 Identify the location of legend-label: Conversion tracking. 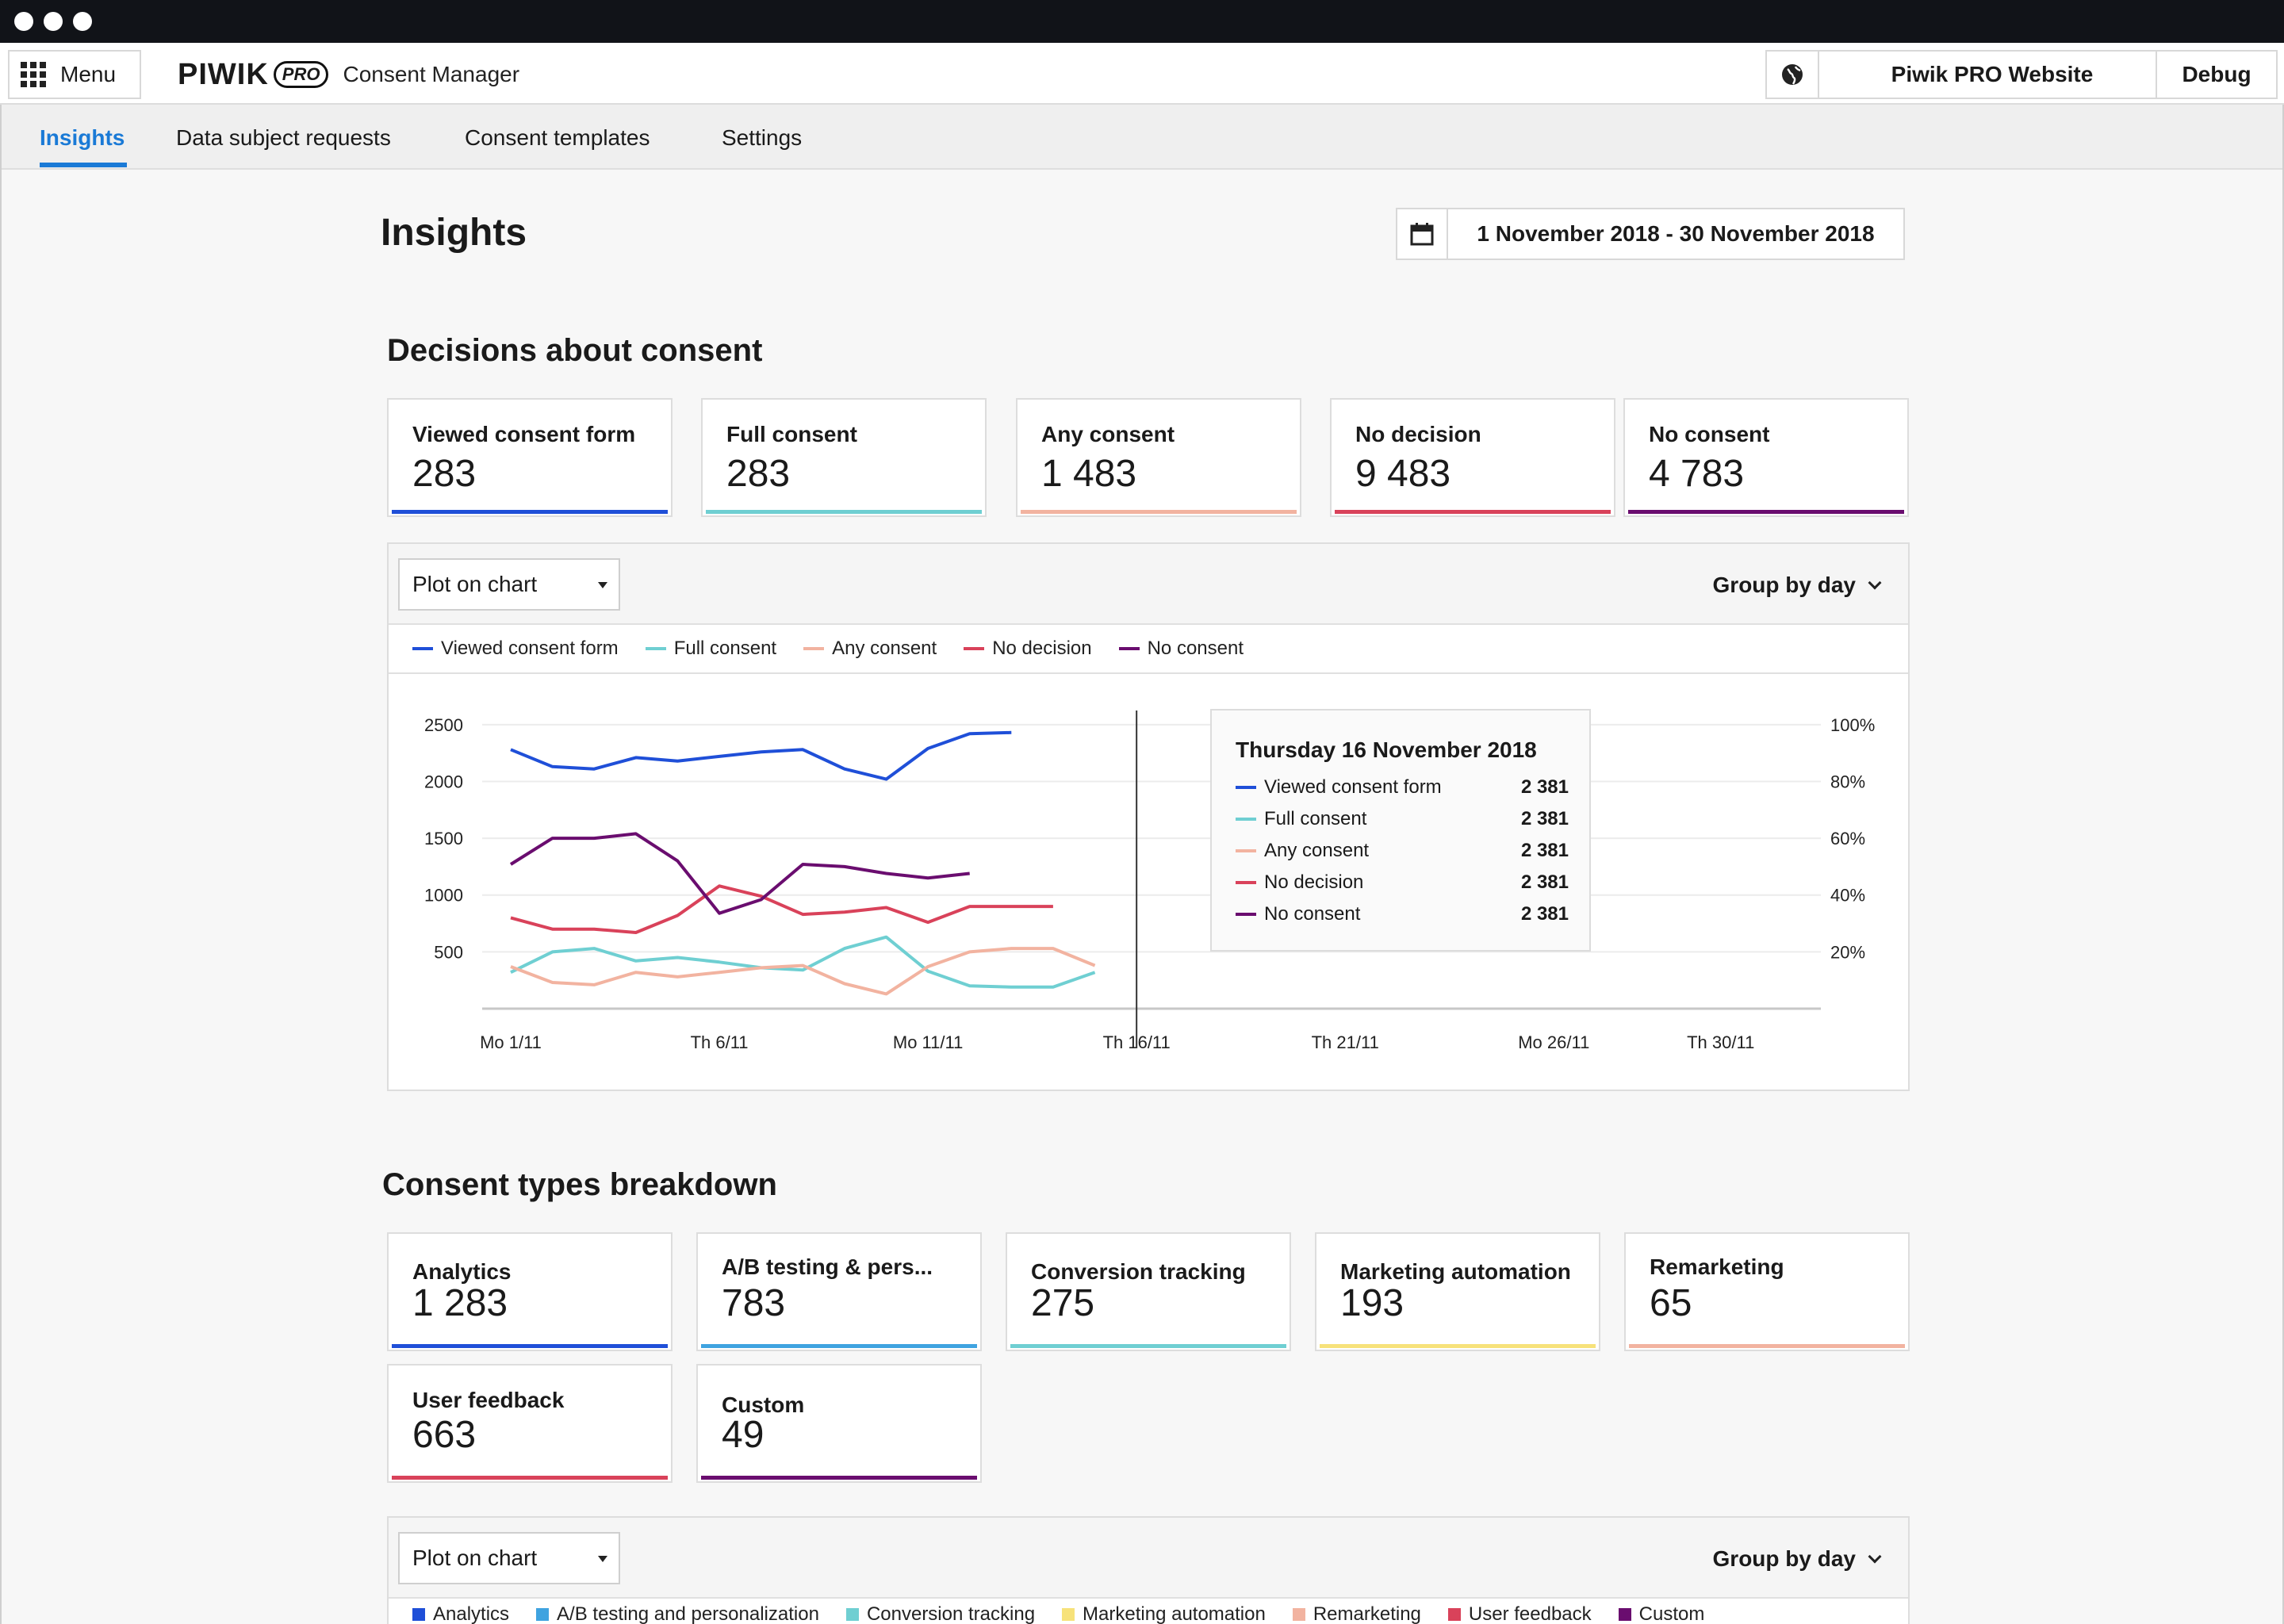
(951, 1613).